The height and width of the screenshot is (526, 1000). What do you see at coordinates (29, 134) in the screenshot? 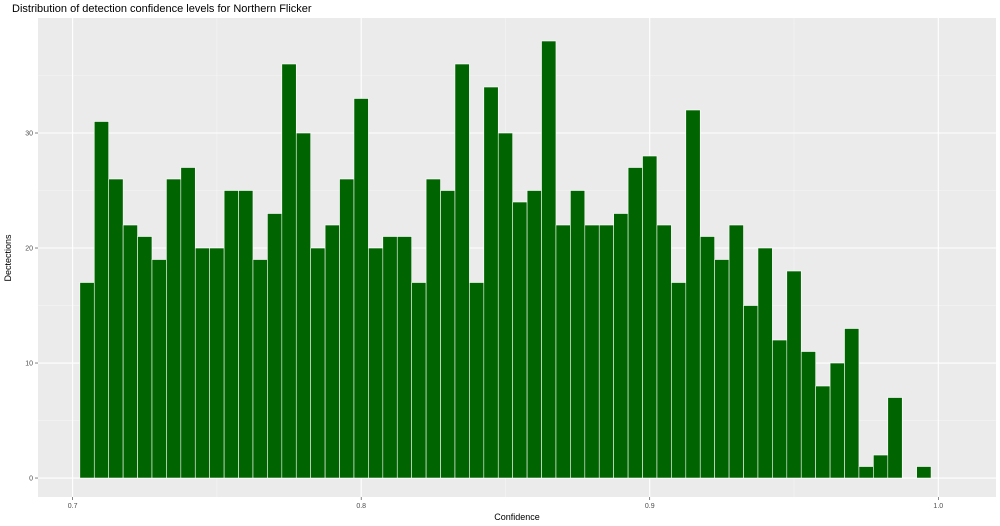
I see `y-tick-label: 30` at bounding box center [29, 134].